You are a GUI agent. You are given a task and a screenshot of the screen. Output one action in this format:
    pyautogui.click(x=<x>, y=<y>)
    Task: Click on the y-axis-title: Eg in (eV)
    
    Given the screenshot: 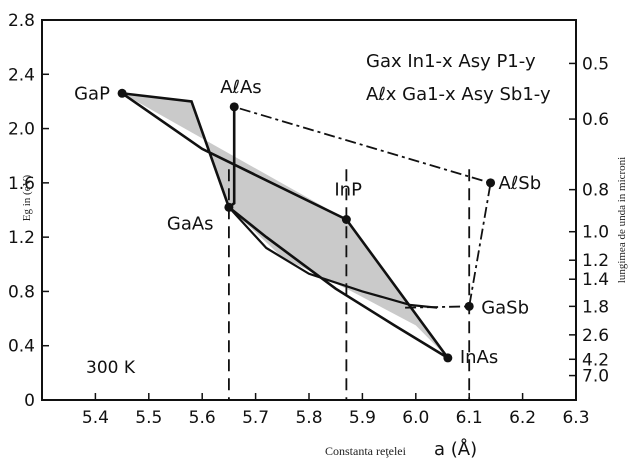 What is the action you would take?
    pyautogui.click(x=27, y=197)
    